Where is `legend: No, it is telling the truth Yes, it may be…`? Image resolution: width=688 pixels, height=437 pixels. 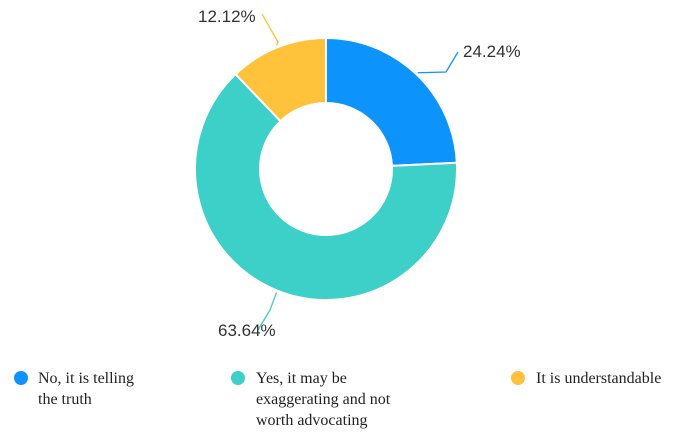
legend: No, it is telling the truth Yes, it may be… is located at coordinates (337, 399).